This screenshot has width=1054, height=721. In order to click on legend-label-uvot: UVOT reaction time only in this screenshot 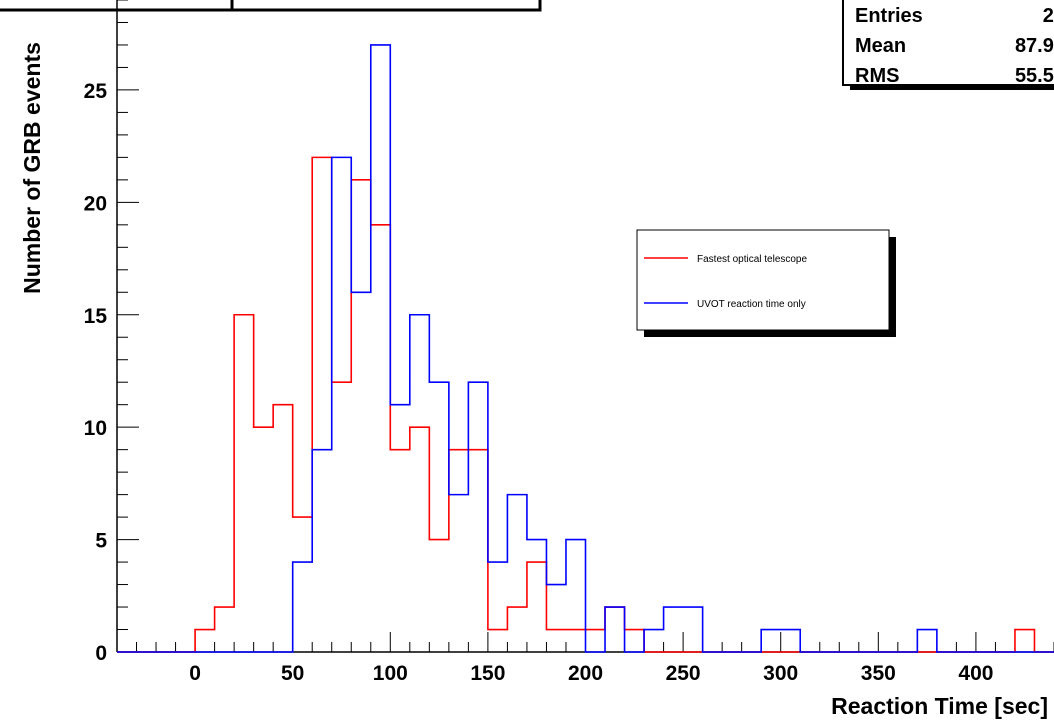, I will do `click(751, 304)`.